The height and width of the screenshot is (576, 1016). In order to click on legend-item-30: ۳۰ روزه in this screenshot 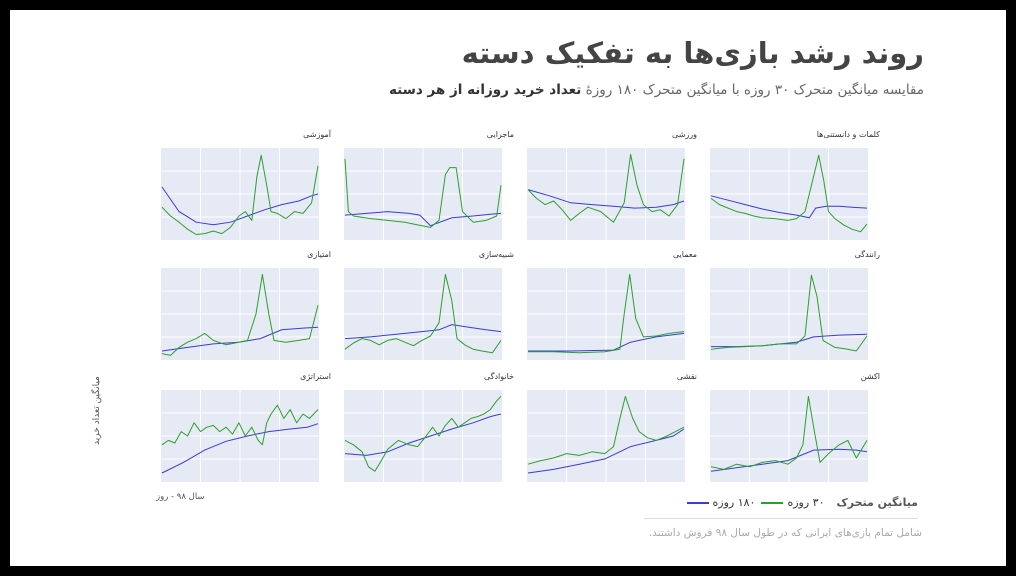, I will do `click(792, 502)`.